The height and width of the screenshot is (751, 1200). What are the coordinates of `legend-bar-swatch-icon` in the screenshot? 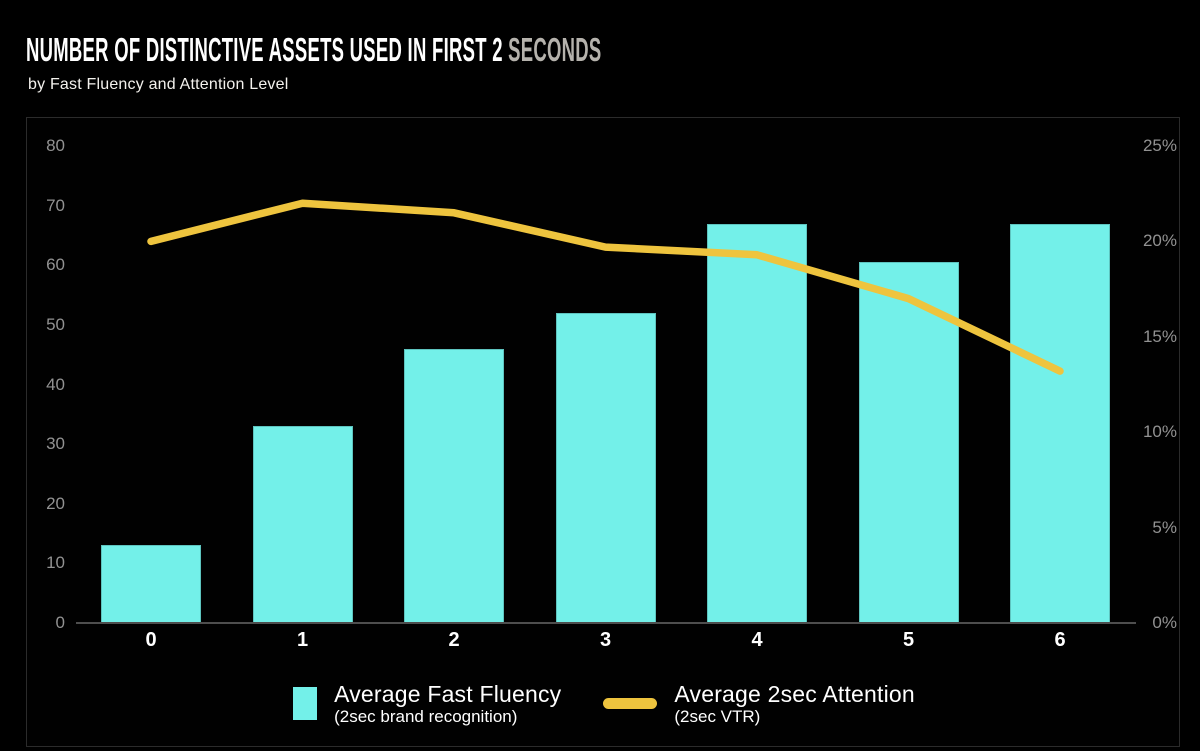 It's located at (305, 703).